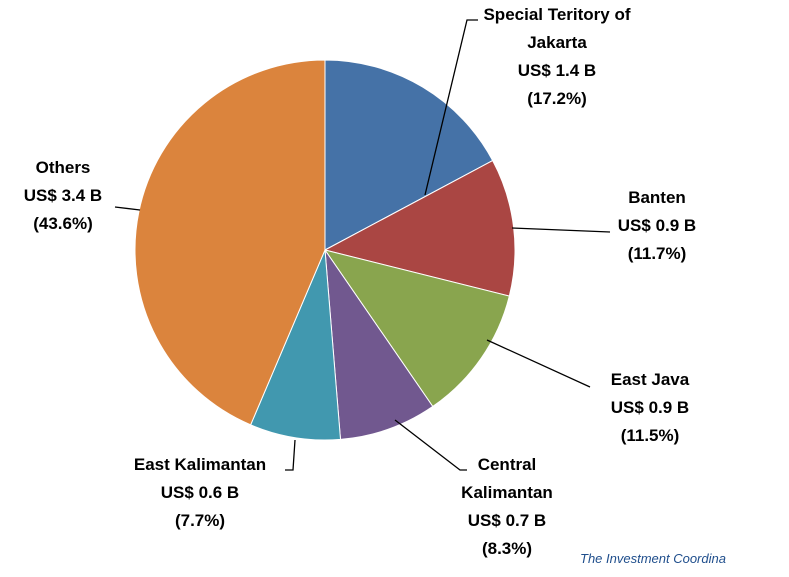  I want to click on data-label: Others US$ 3.4 B (43.6%), so click(63, 196).